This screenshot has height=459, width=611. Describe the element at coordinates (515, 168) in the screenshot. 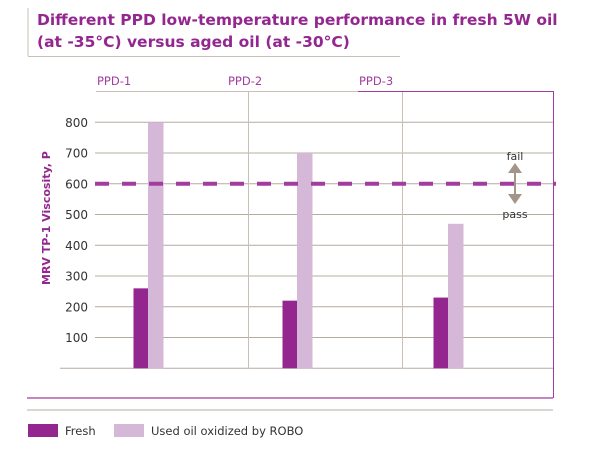

I see `arrow-up-icon` at that location.